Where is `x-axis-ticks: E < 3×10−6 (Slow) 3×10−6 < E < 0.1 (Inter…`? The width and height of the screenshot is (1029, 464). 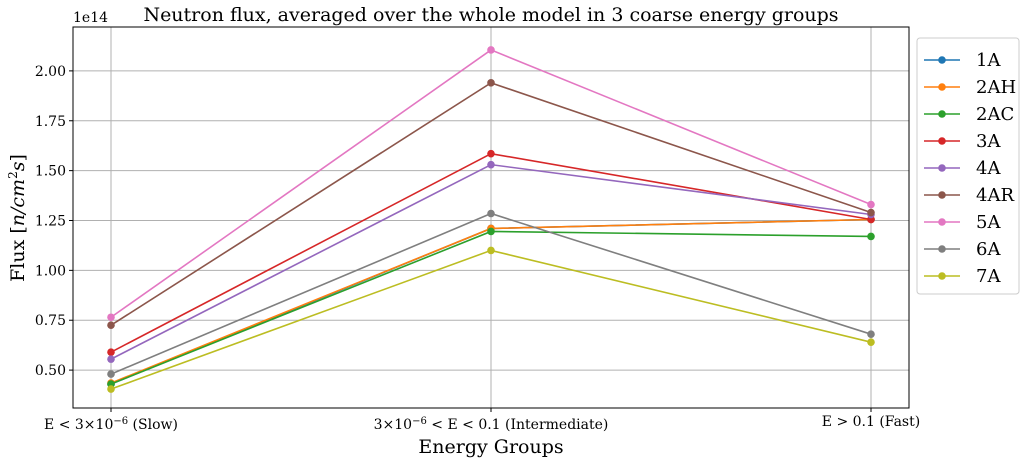 x-axis-ticks: E < 3×10−6 (Slow) 3×10−6 < E < 0.1 (Inter… is located at coordinates (482, 420).